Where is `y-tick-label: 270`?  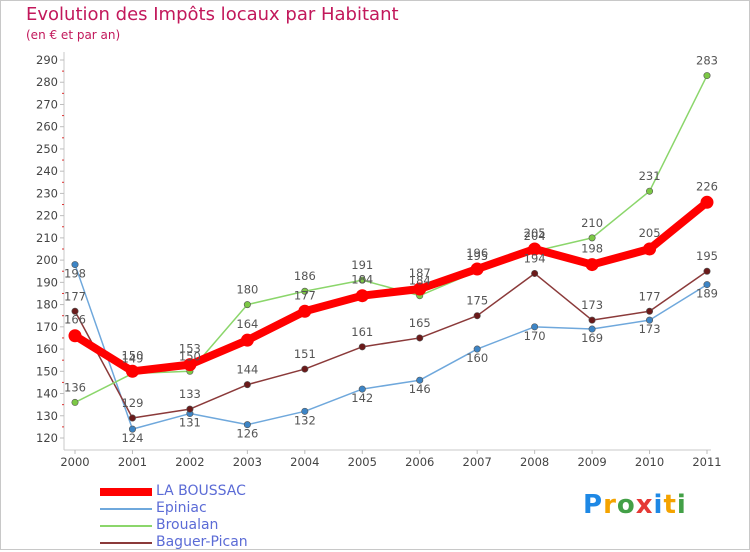
y-tick-label: 270 is located at coordinates (47, 104).